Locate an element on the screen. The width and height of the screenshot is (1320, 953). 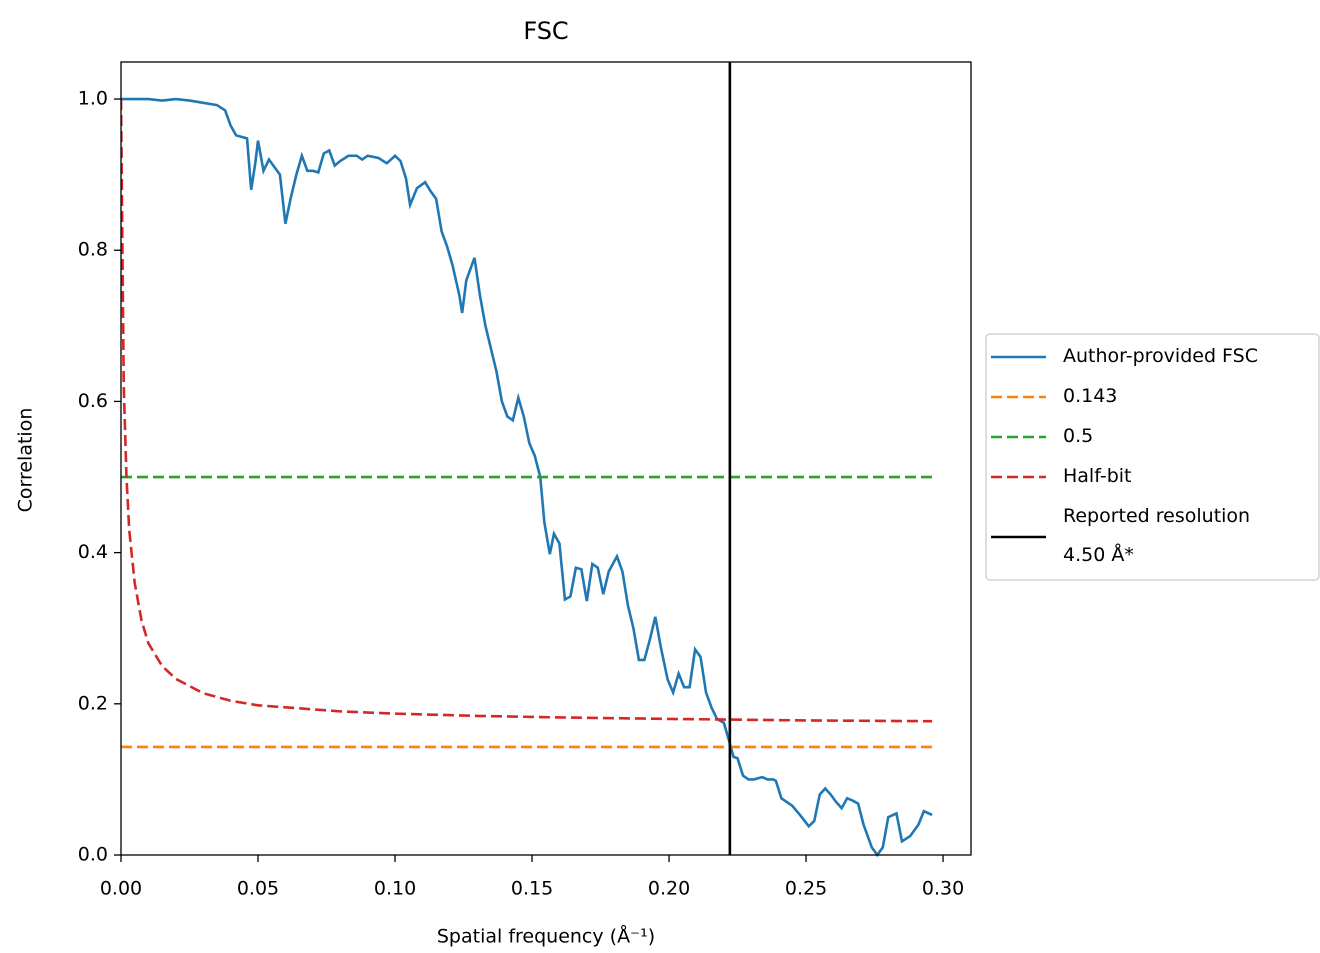
x-tick-label: 0.20 is located at coordinates (669, 889).